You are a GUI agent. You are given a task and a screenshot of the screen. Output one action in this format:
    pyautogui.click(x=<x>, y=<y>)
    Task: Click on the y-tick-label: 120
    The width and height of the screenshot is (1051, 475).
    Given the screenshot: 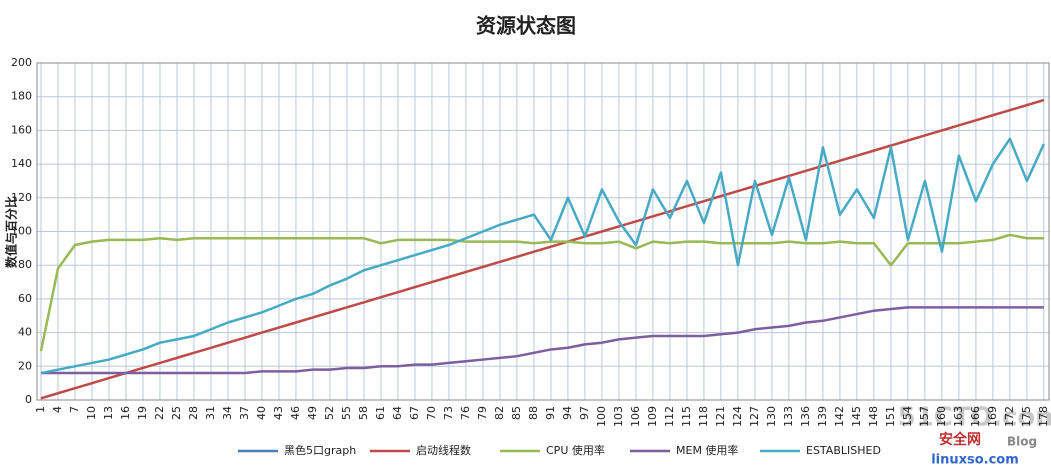 What is the action you would take?
    pyautogui.click(x=21, y=197)
    